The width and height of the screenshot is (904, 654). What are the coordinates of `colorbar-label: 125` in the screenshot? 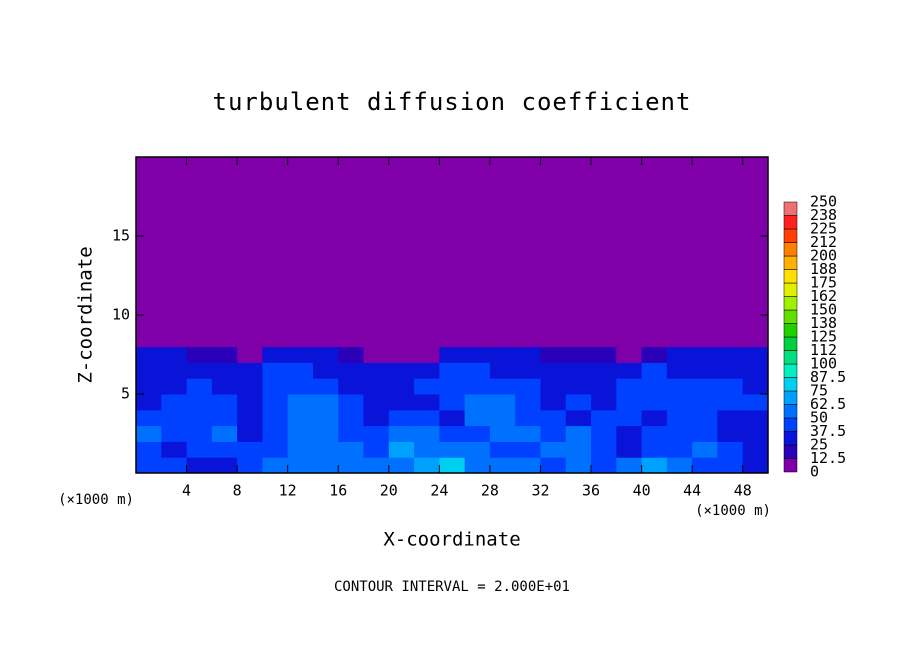 It's located at (823, 337).